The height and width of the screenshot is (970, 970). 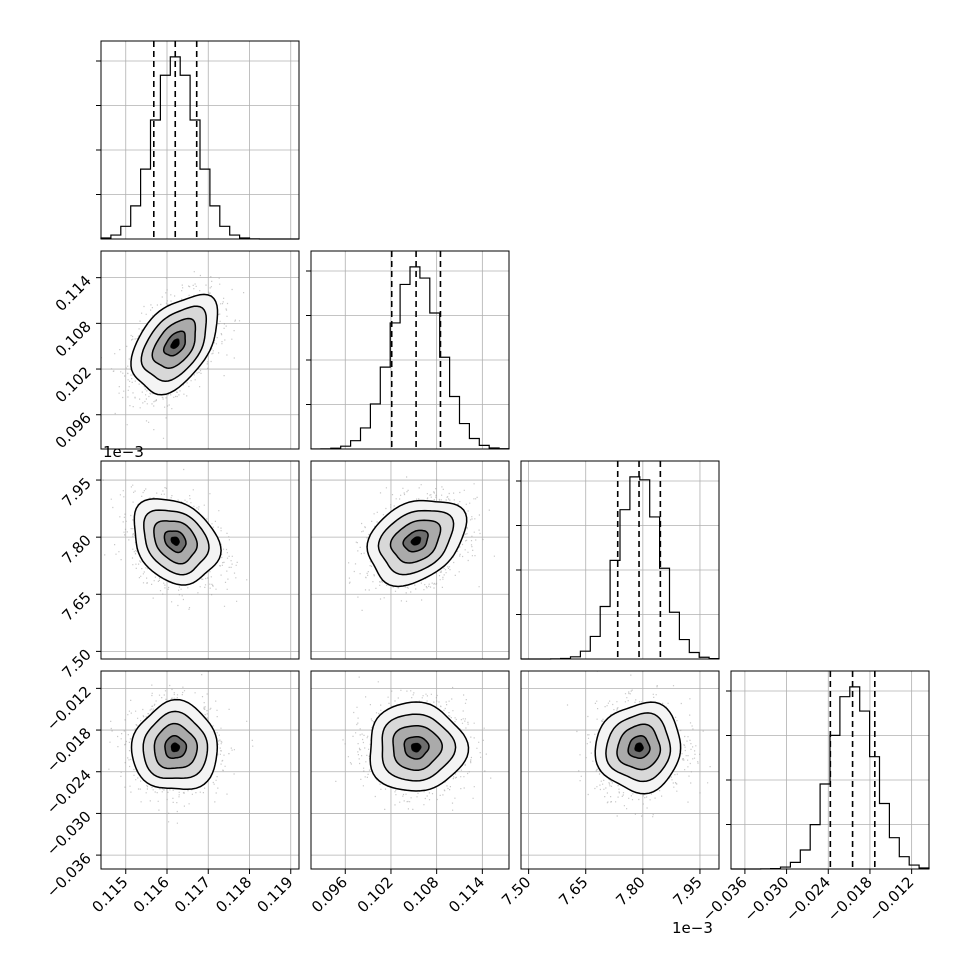 I want to click on y-tick-label: 0.096, so click(x=73, y=430).